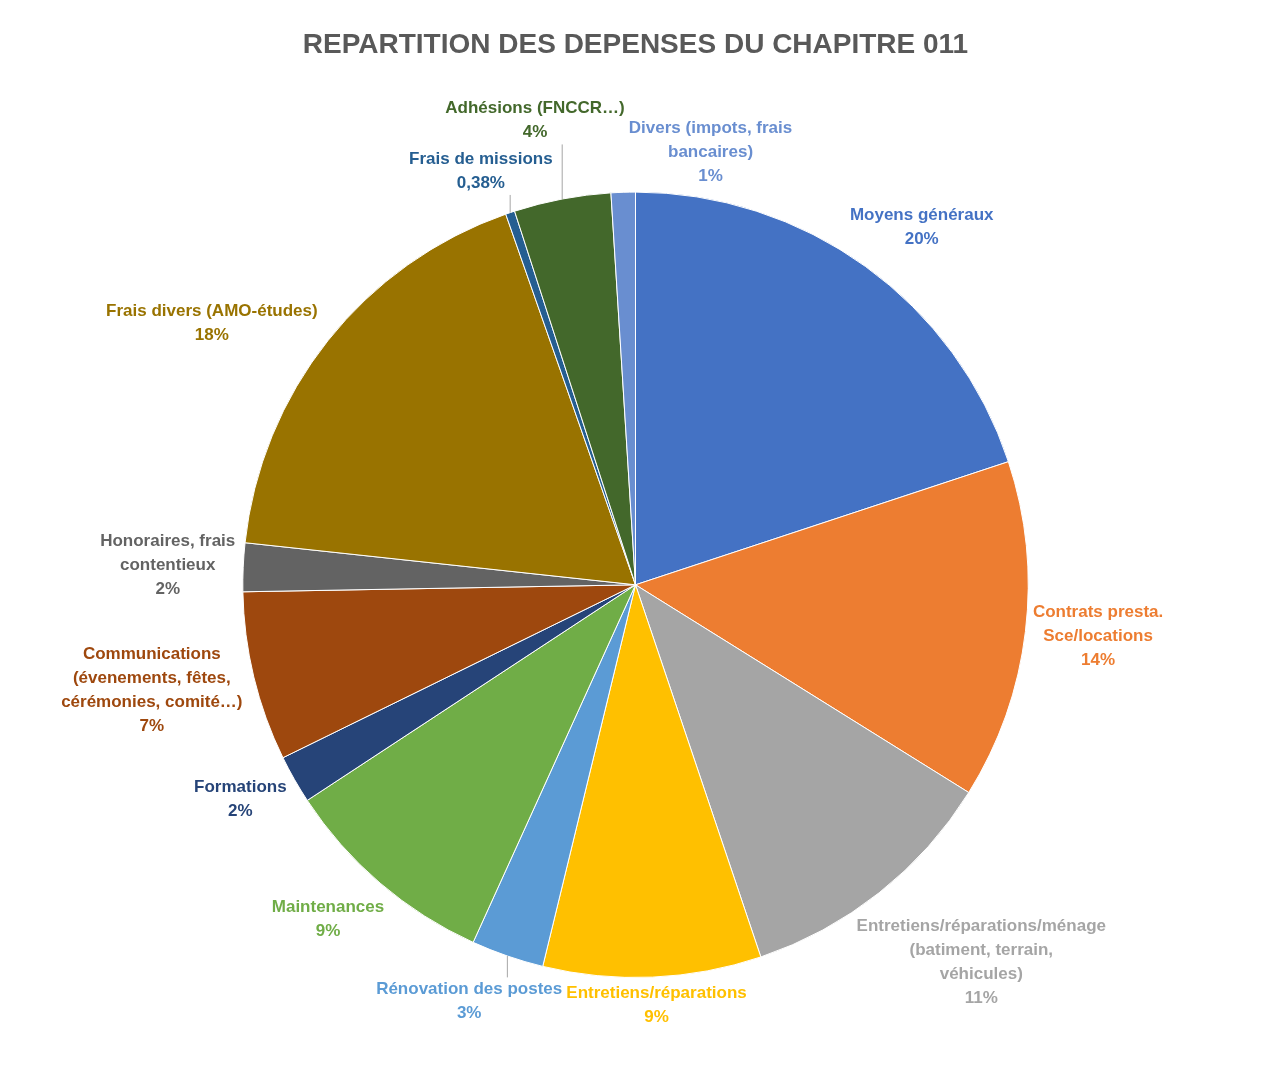 This screenshot has height=1072, width=1277. What do you see at coordinates (1098, 624) in the screenshot?
I see `slice-label: Contrats presta. Sce/locations` at bounding box center [1098, 624].